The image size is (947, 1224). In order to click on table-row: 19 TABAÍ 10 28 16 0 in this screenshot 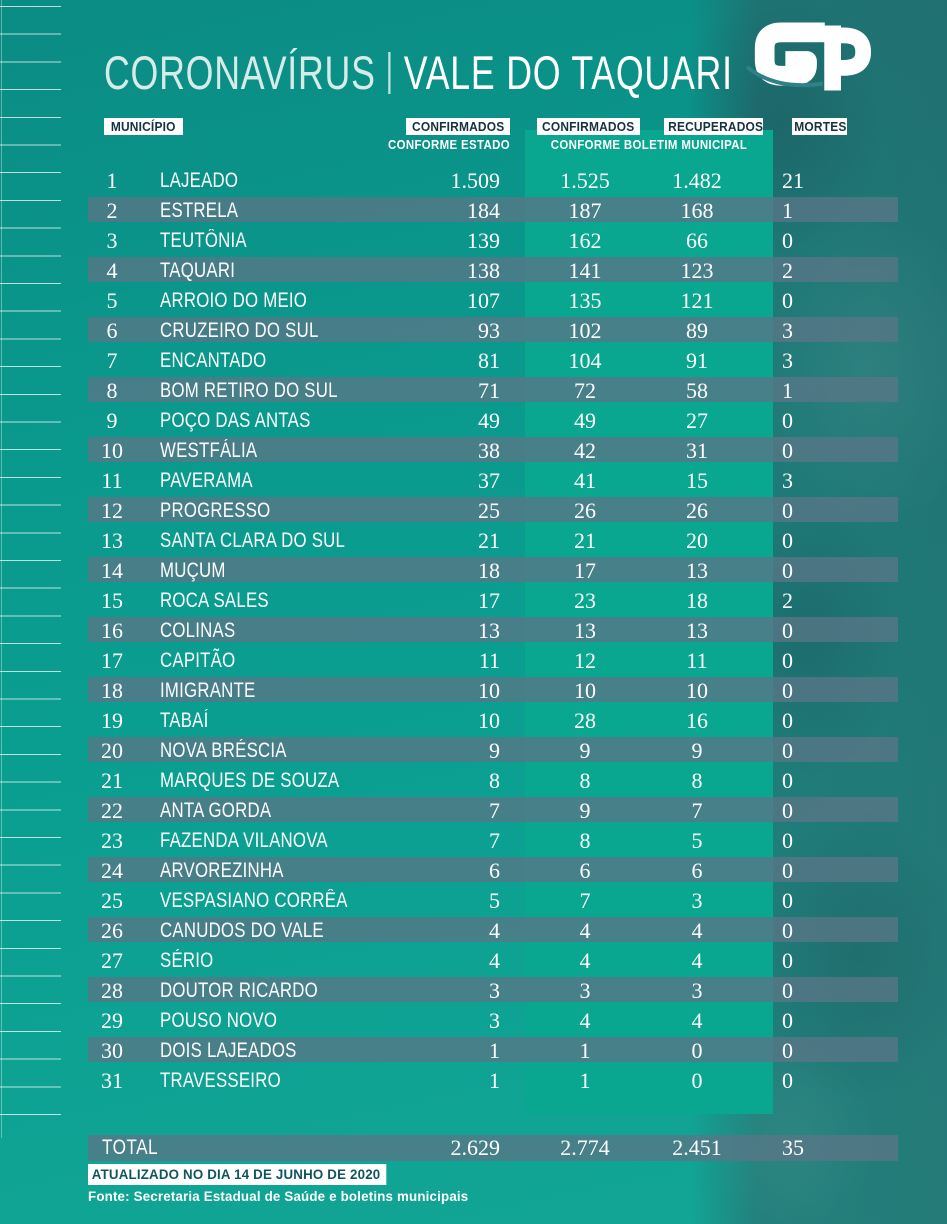, I will do `click(493, 722)`.